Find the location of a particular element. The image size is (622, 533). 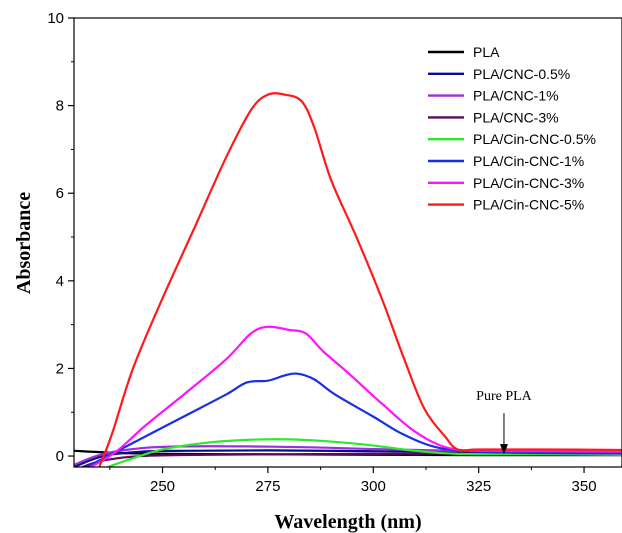

legend-label-1: PLA/CNC-0.5% is located at coordinates (521, 74).